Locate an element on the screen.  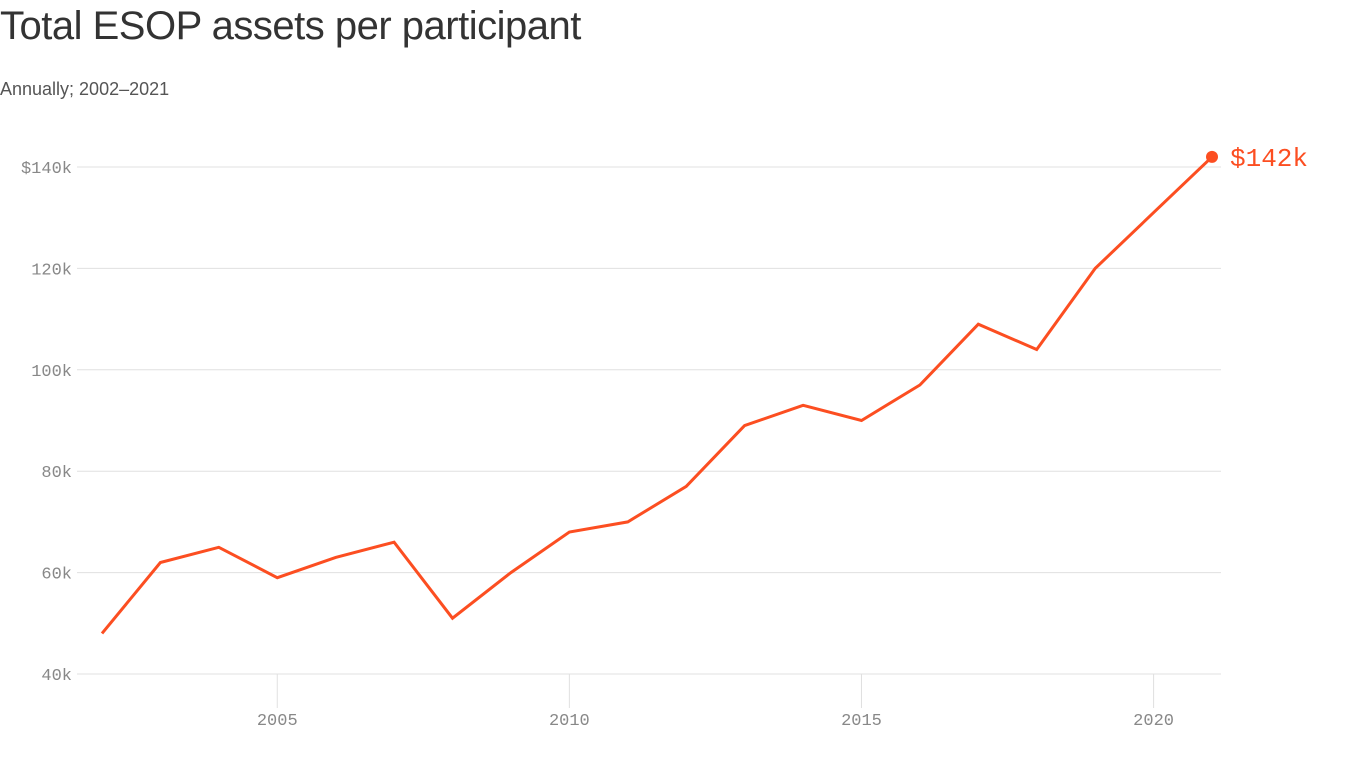
y-tick-label: 40k is located at coordinates (56, 676).